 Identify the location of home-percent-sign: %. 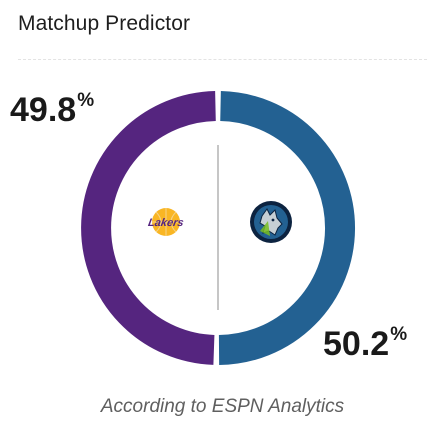
(399, 334).